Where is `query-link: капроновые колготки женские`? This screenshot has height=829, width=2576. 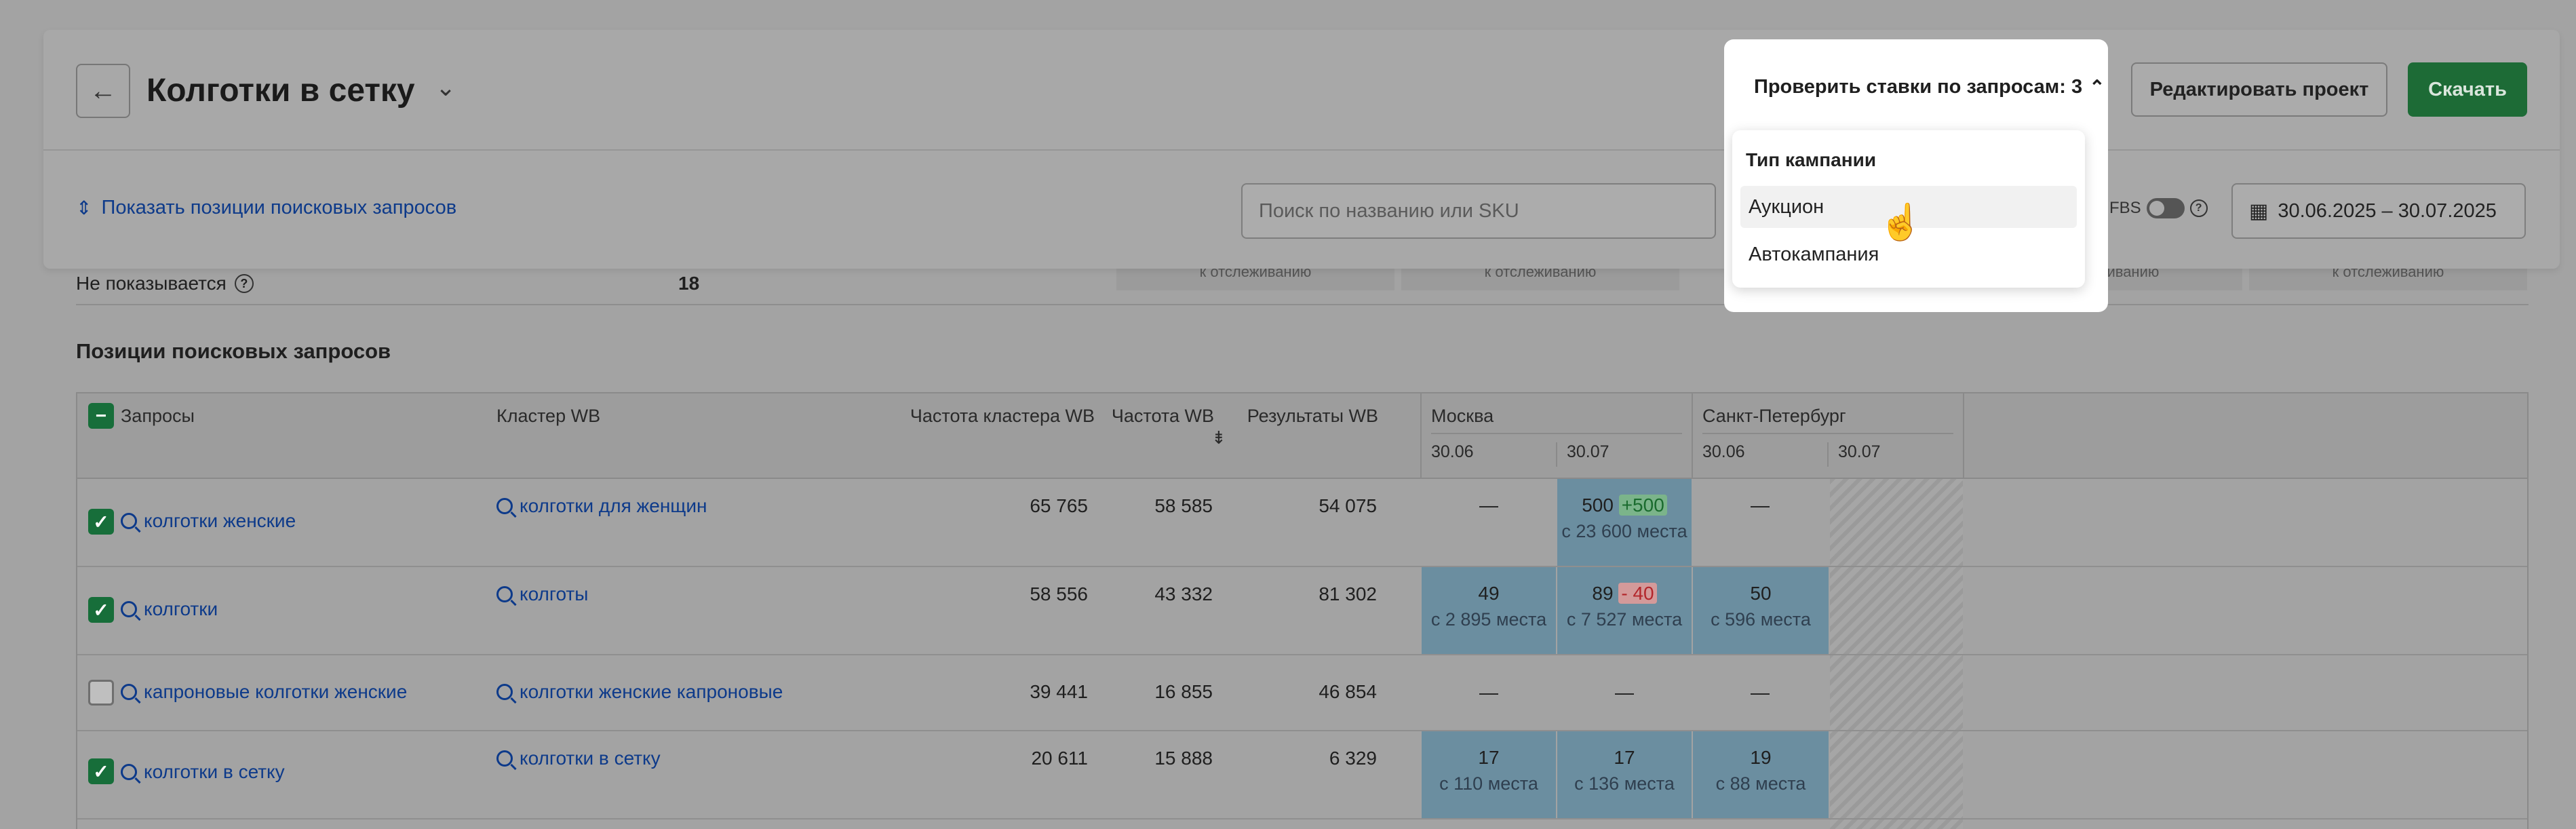 query-link: капроновые колготки женские is located at coordinates (264, 692).